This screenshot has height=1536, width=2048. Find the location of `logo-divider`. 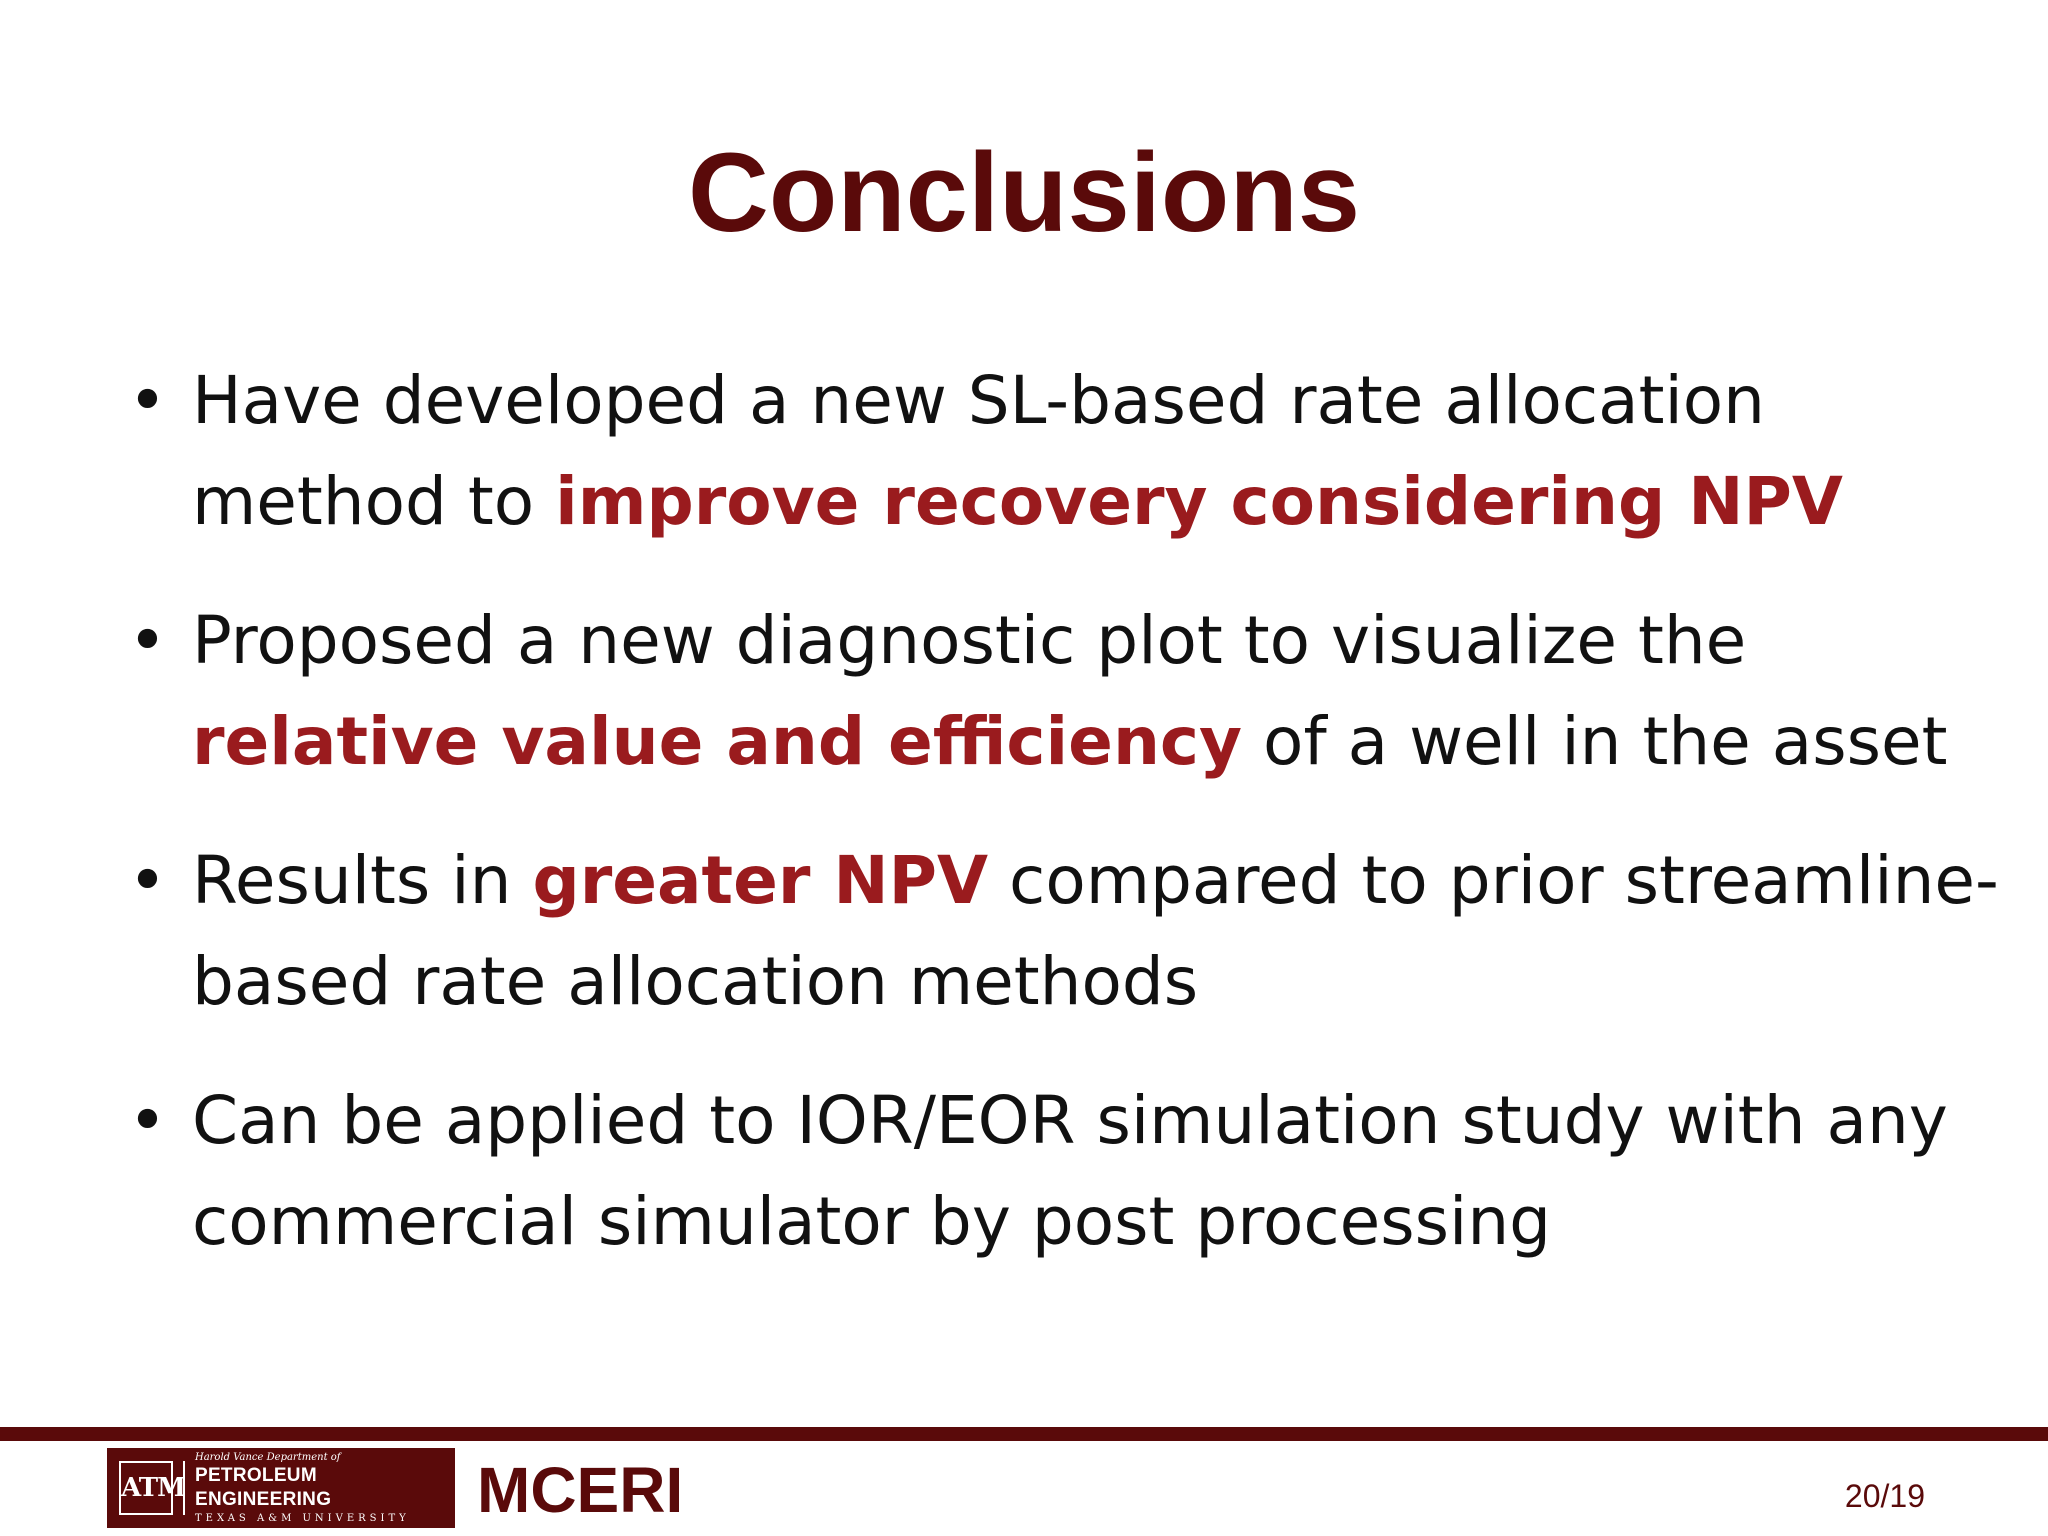

logo-divider is located at coordinates (184, 1488).